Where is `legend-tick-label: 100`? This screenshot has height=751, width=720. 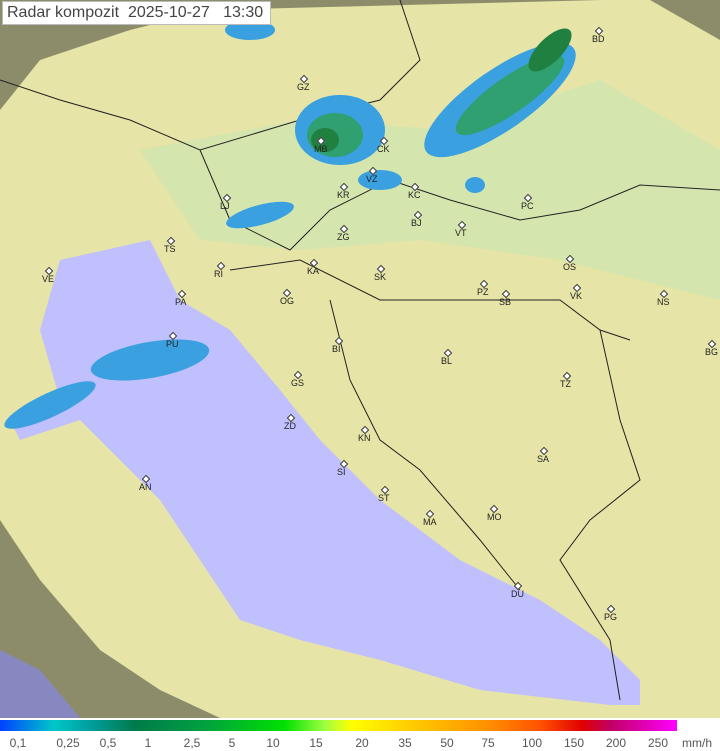
legend-tick-label: 100 is located at coordinates (532, 743).